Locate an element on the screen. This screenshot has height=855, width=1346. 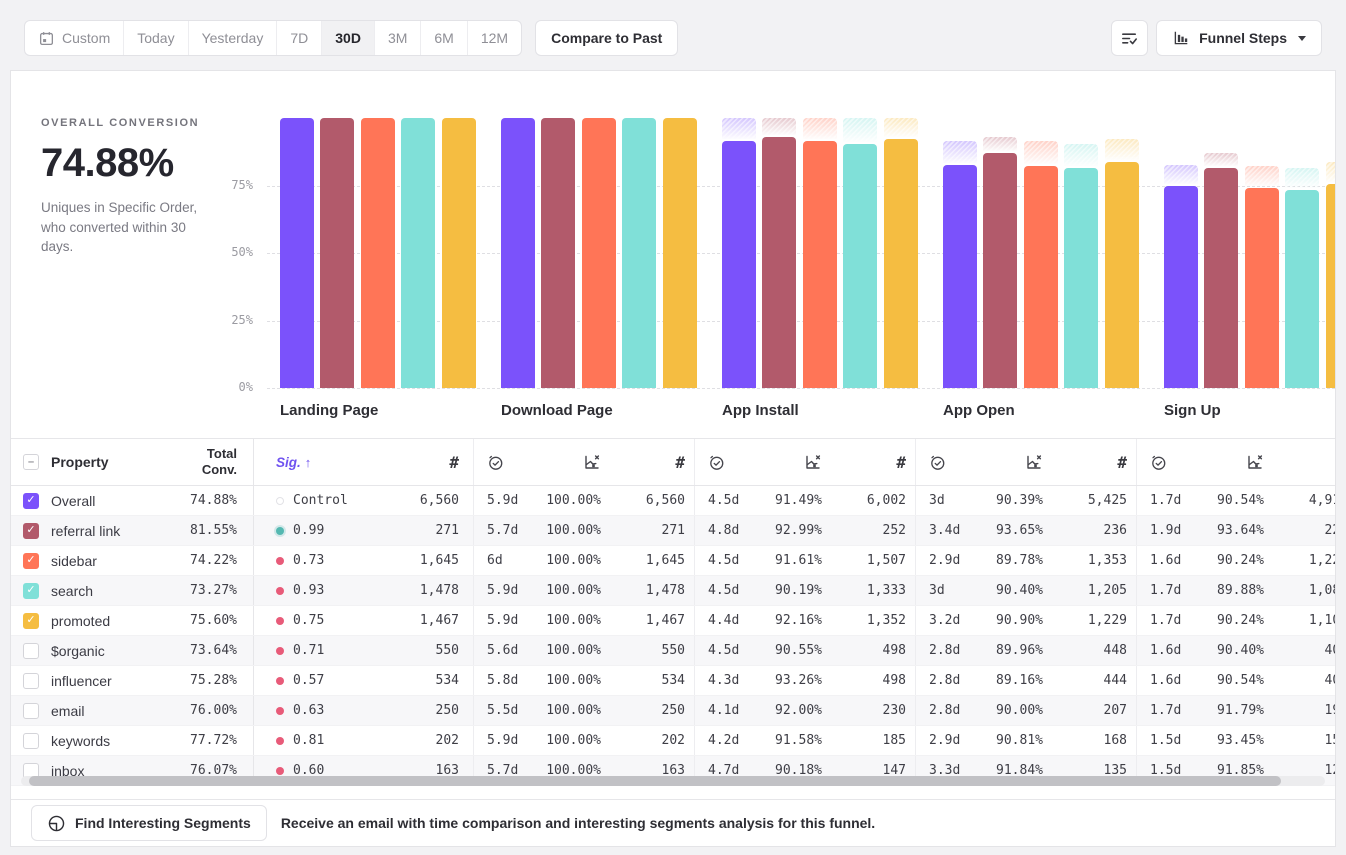
step-cells: 5.9d 100.00% 1,467 is located at coordinates (583, 620).